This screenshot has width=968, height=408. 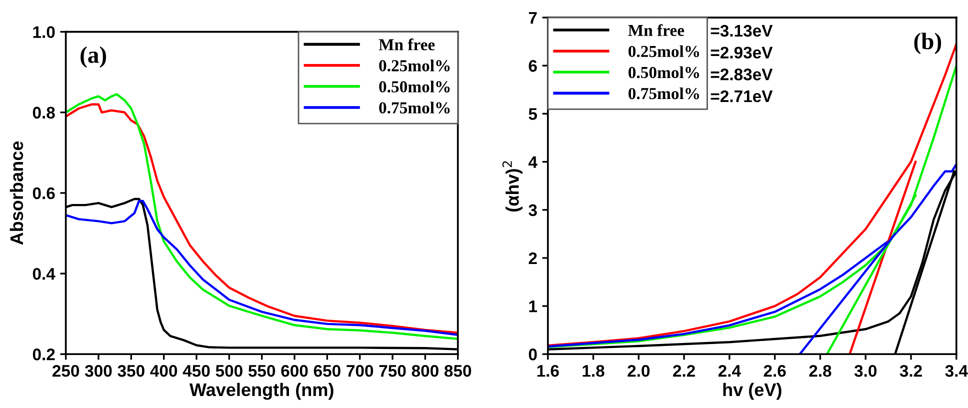 What do you see at coordinates (532, 210) in the screenshot?
I see `y-tick-label: 3` at bounding box center [532, 210].